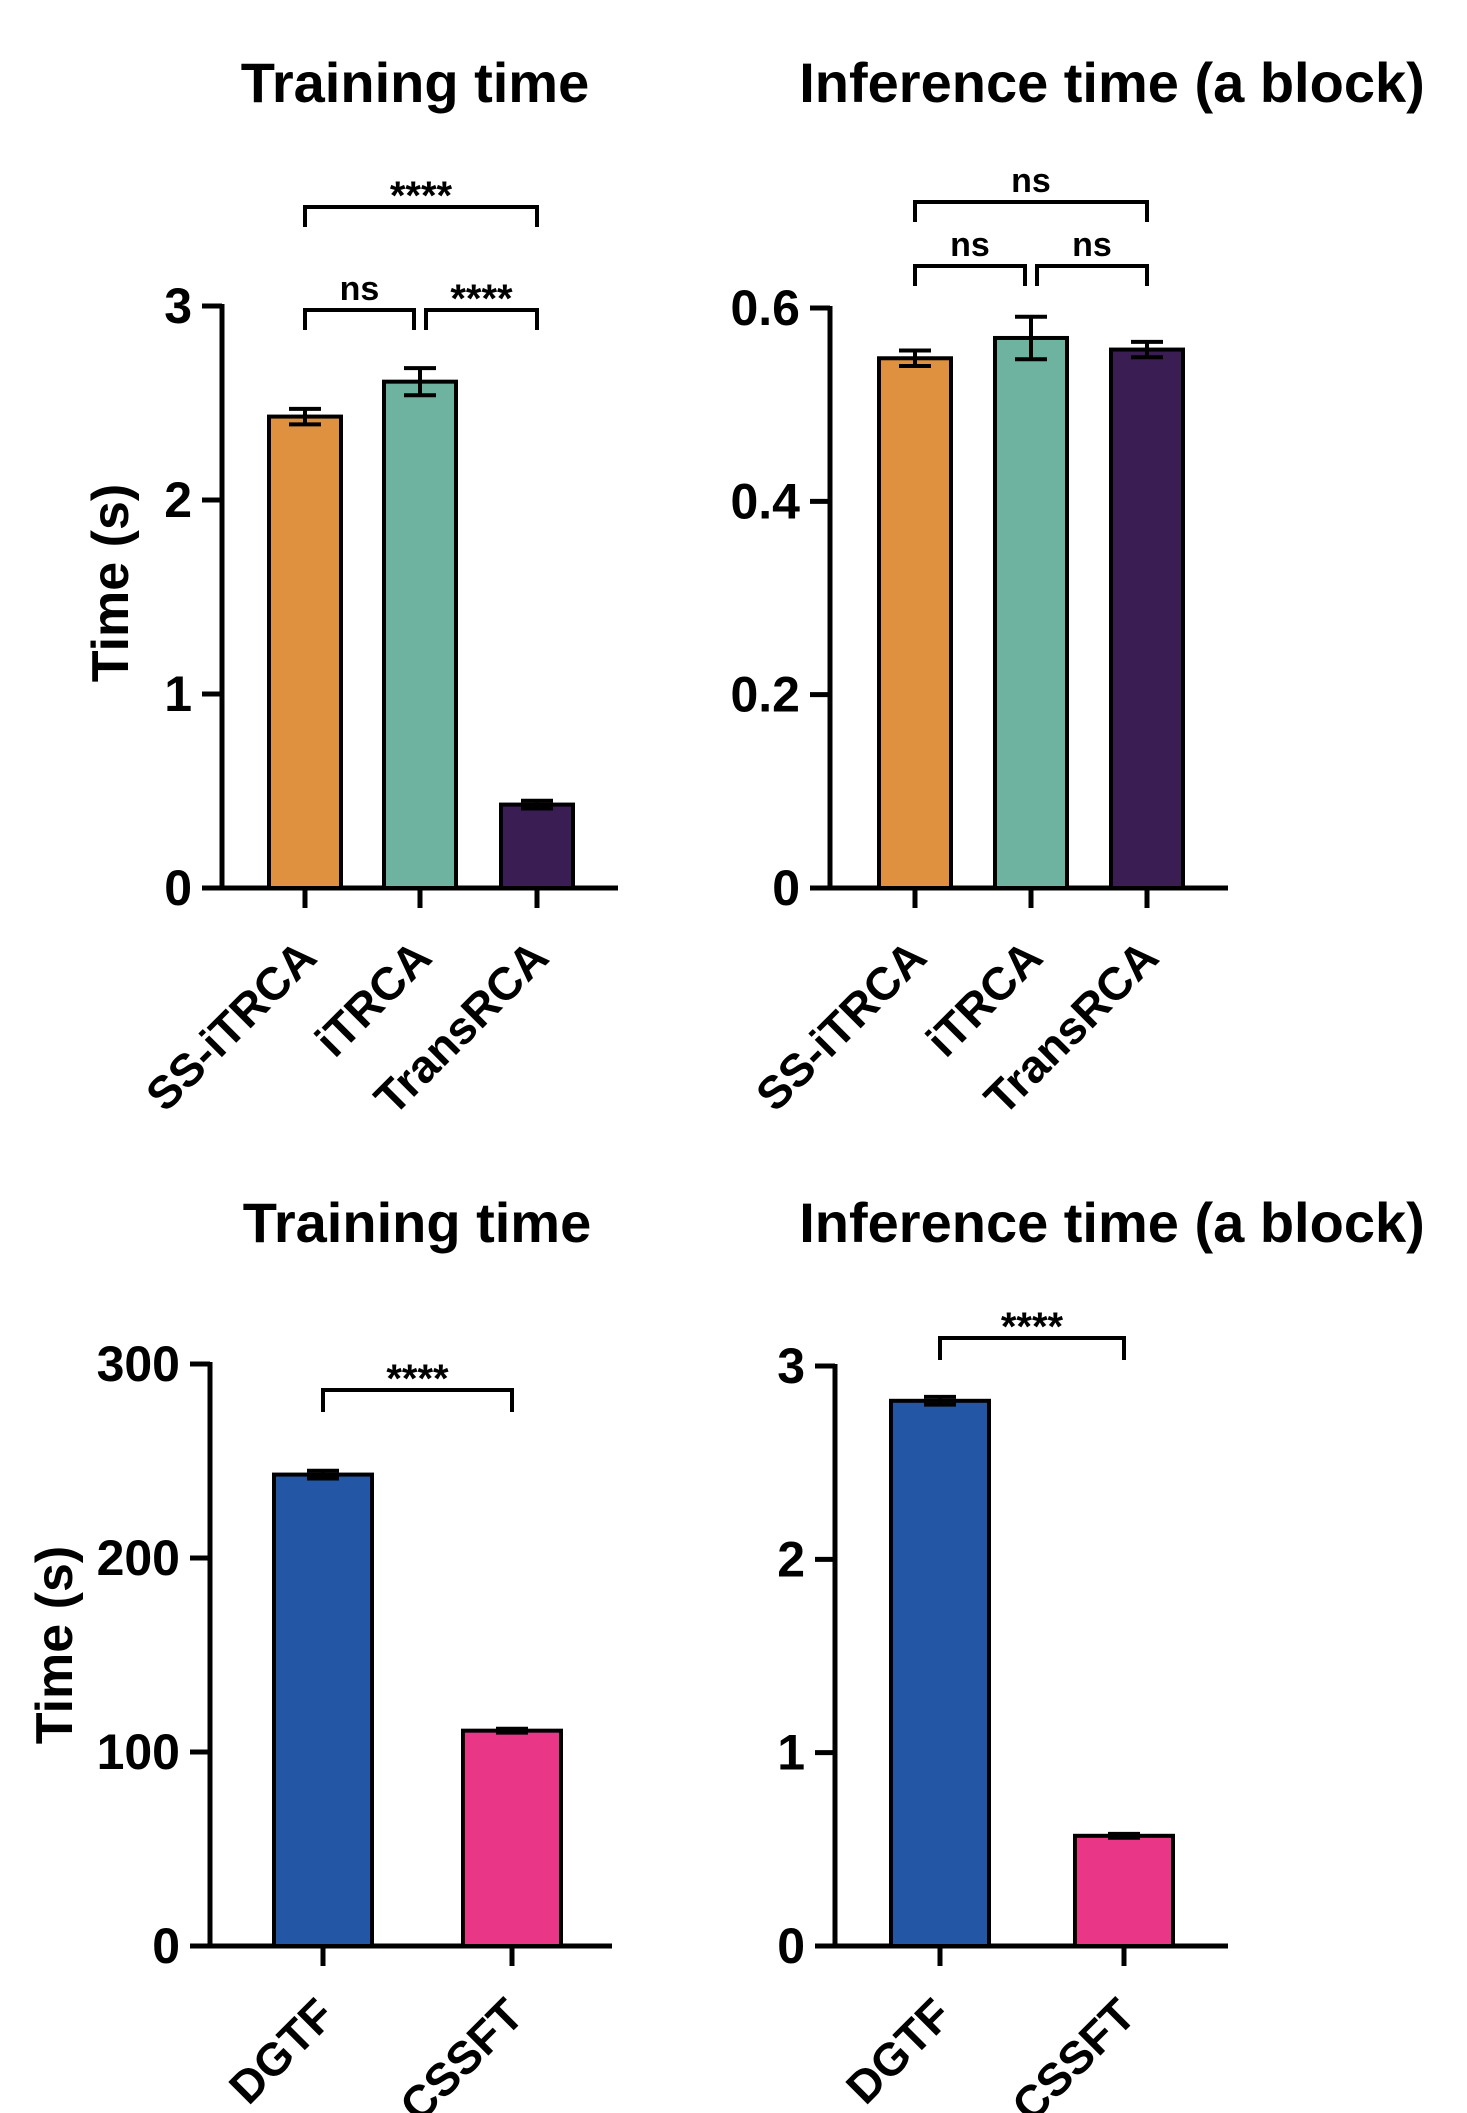 Image resolution: width=1467 pixels, height=2113 pixels. I want to click on y-tick-label: 200, so click(138, 1558).